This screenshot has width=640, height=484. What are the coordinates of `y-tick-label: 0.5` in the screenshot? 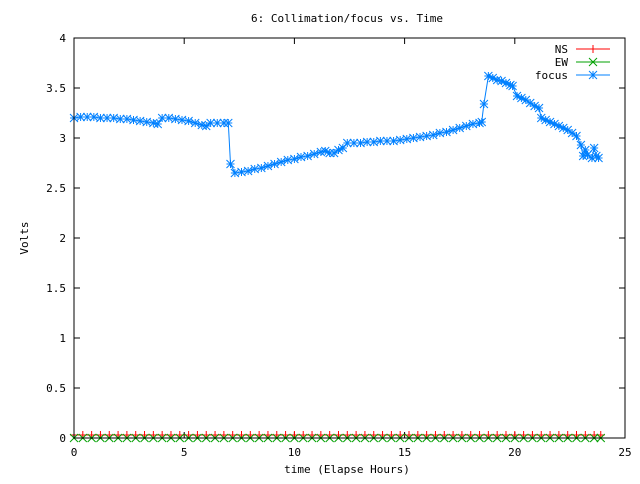 It's located at (56, 388).